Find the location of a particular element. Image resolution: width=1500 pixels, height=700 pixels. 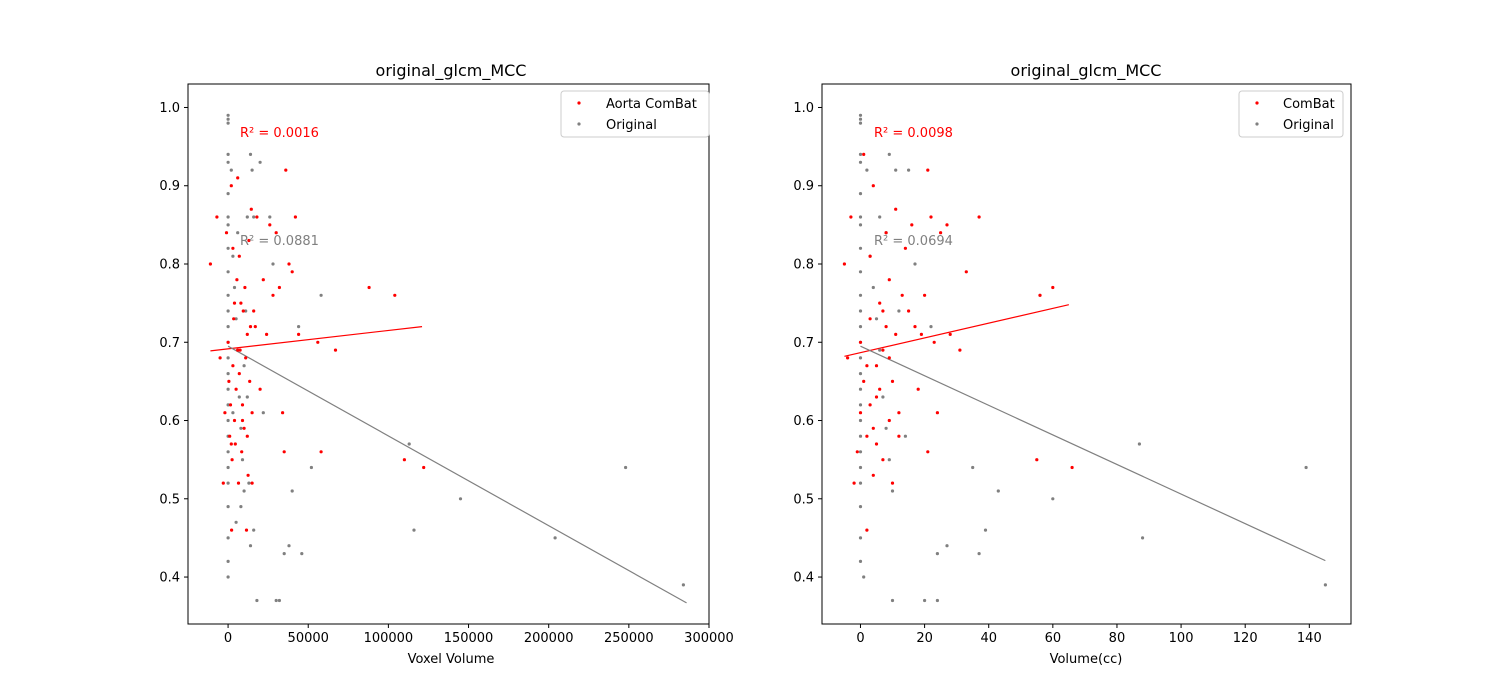

x-tick-label: 50000 is located at coordinates (308, 638).